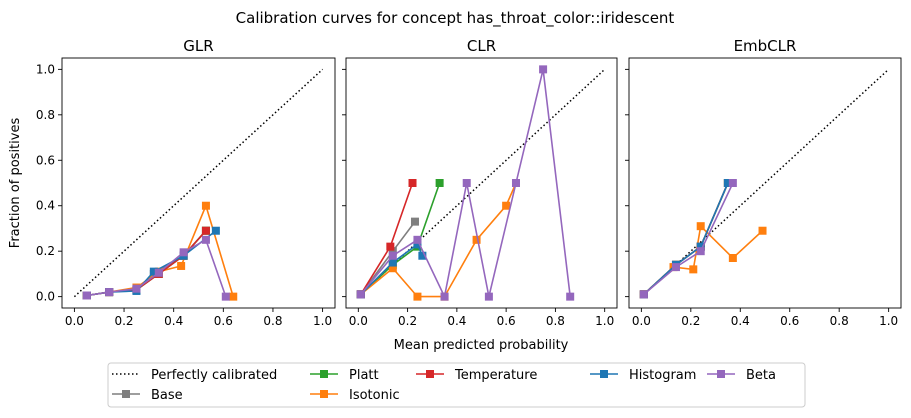 The image size is (911, 418). I want to click on y-tick-label: 0.6, so click(45, 160).